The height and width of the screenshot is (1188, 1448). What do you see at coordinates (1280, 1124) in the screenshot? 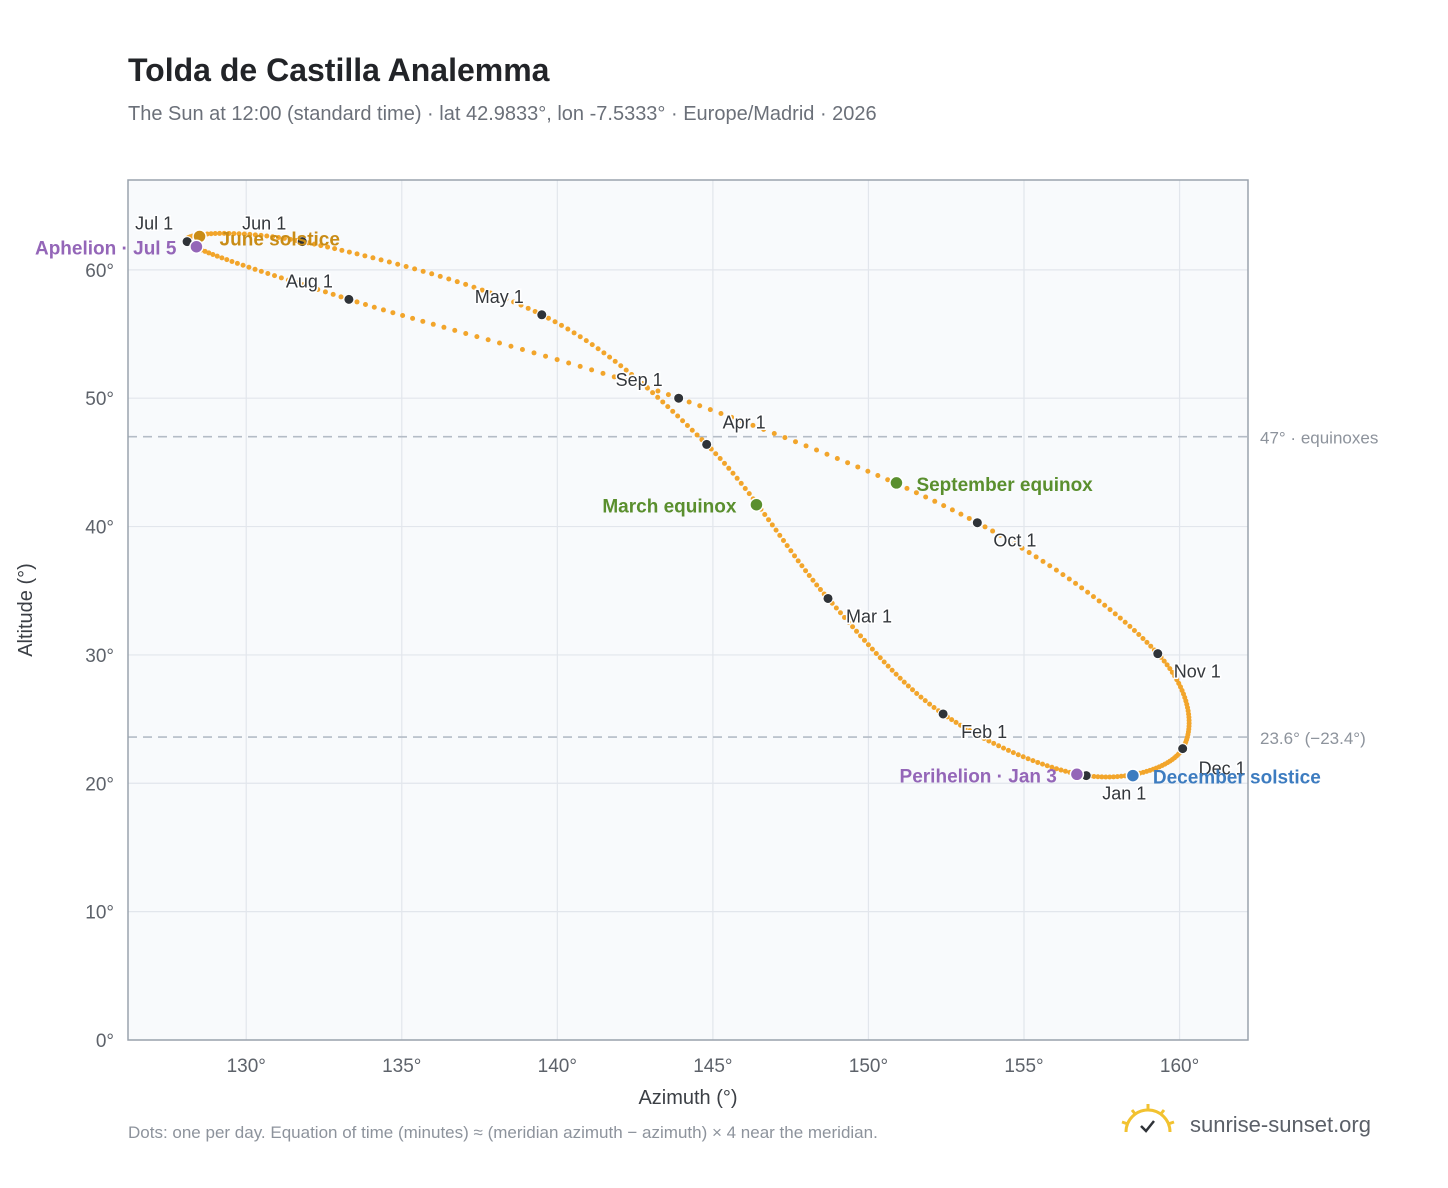
I see `brand-name: sunrise-sunset.org` at bounding box center [1280, 1124].